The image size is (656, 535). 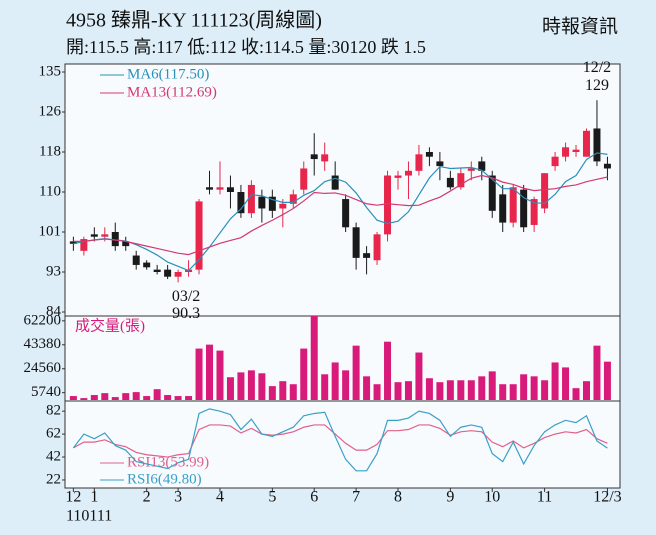 What do you see at coordinates (194, 20) in the screenshot?
I see `chart-title: 4958 臻鼎-KY 111123(周線圖)` at bounding box center [194, 20].